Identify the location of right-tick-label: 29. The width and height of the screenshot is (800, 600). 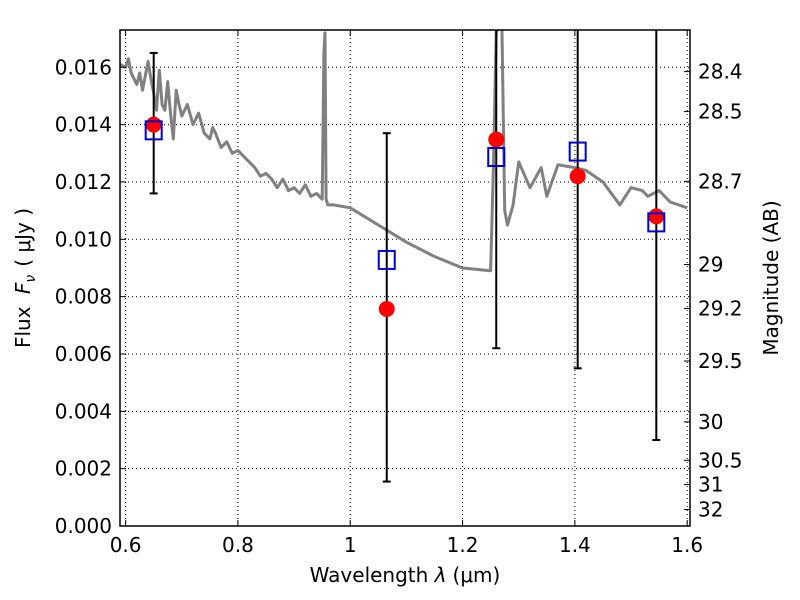
(710, 265).